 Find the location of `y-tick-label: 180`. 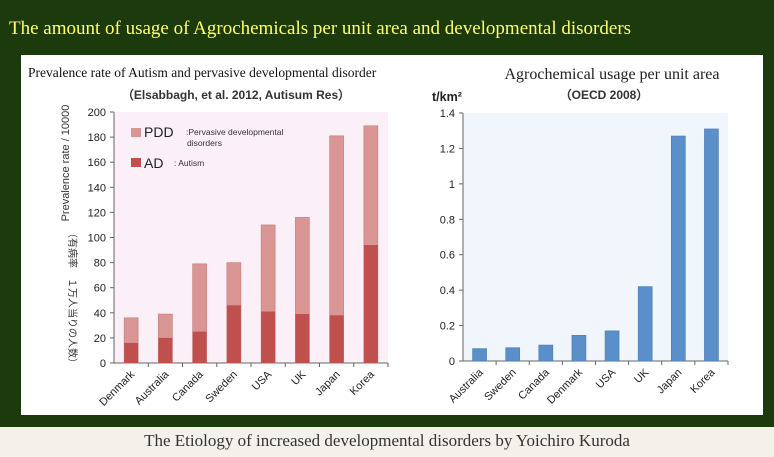

y-tick-label: 180 is located at coordinates (97, 138).